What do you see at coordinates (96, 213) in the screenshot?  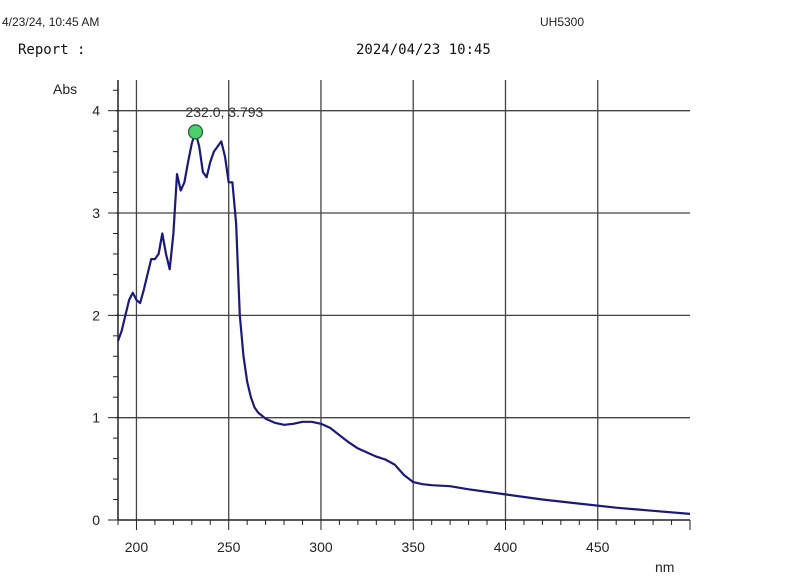 I see `y-tick-label: 3` at bounding box center [96, 213].